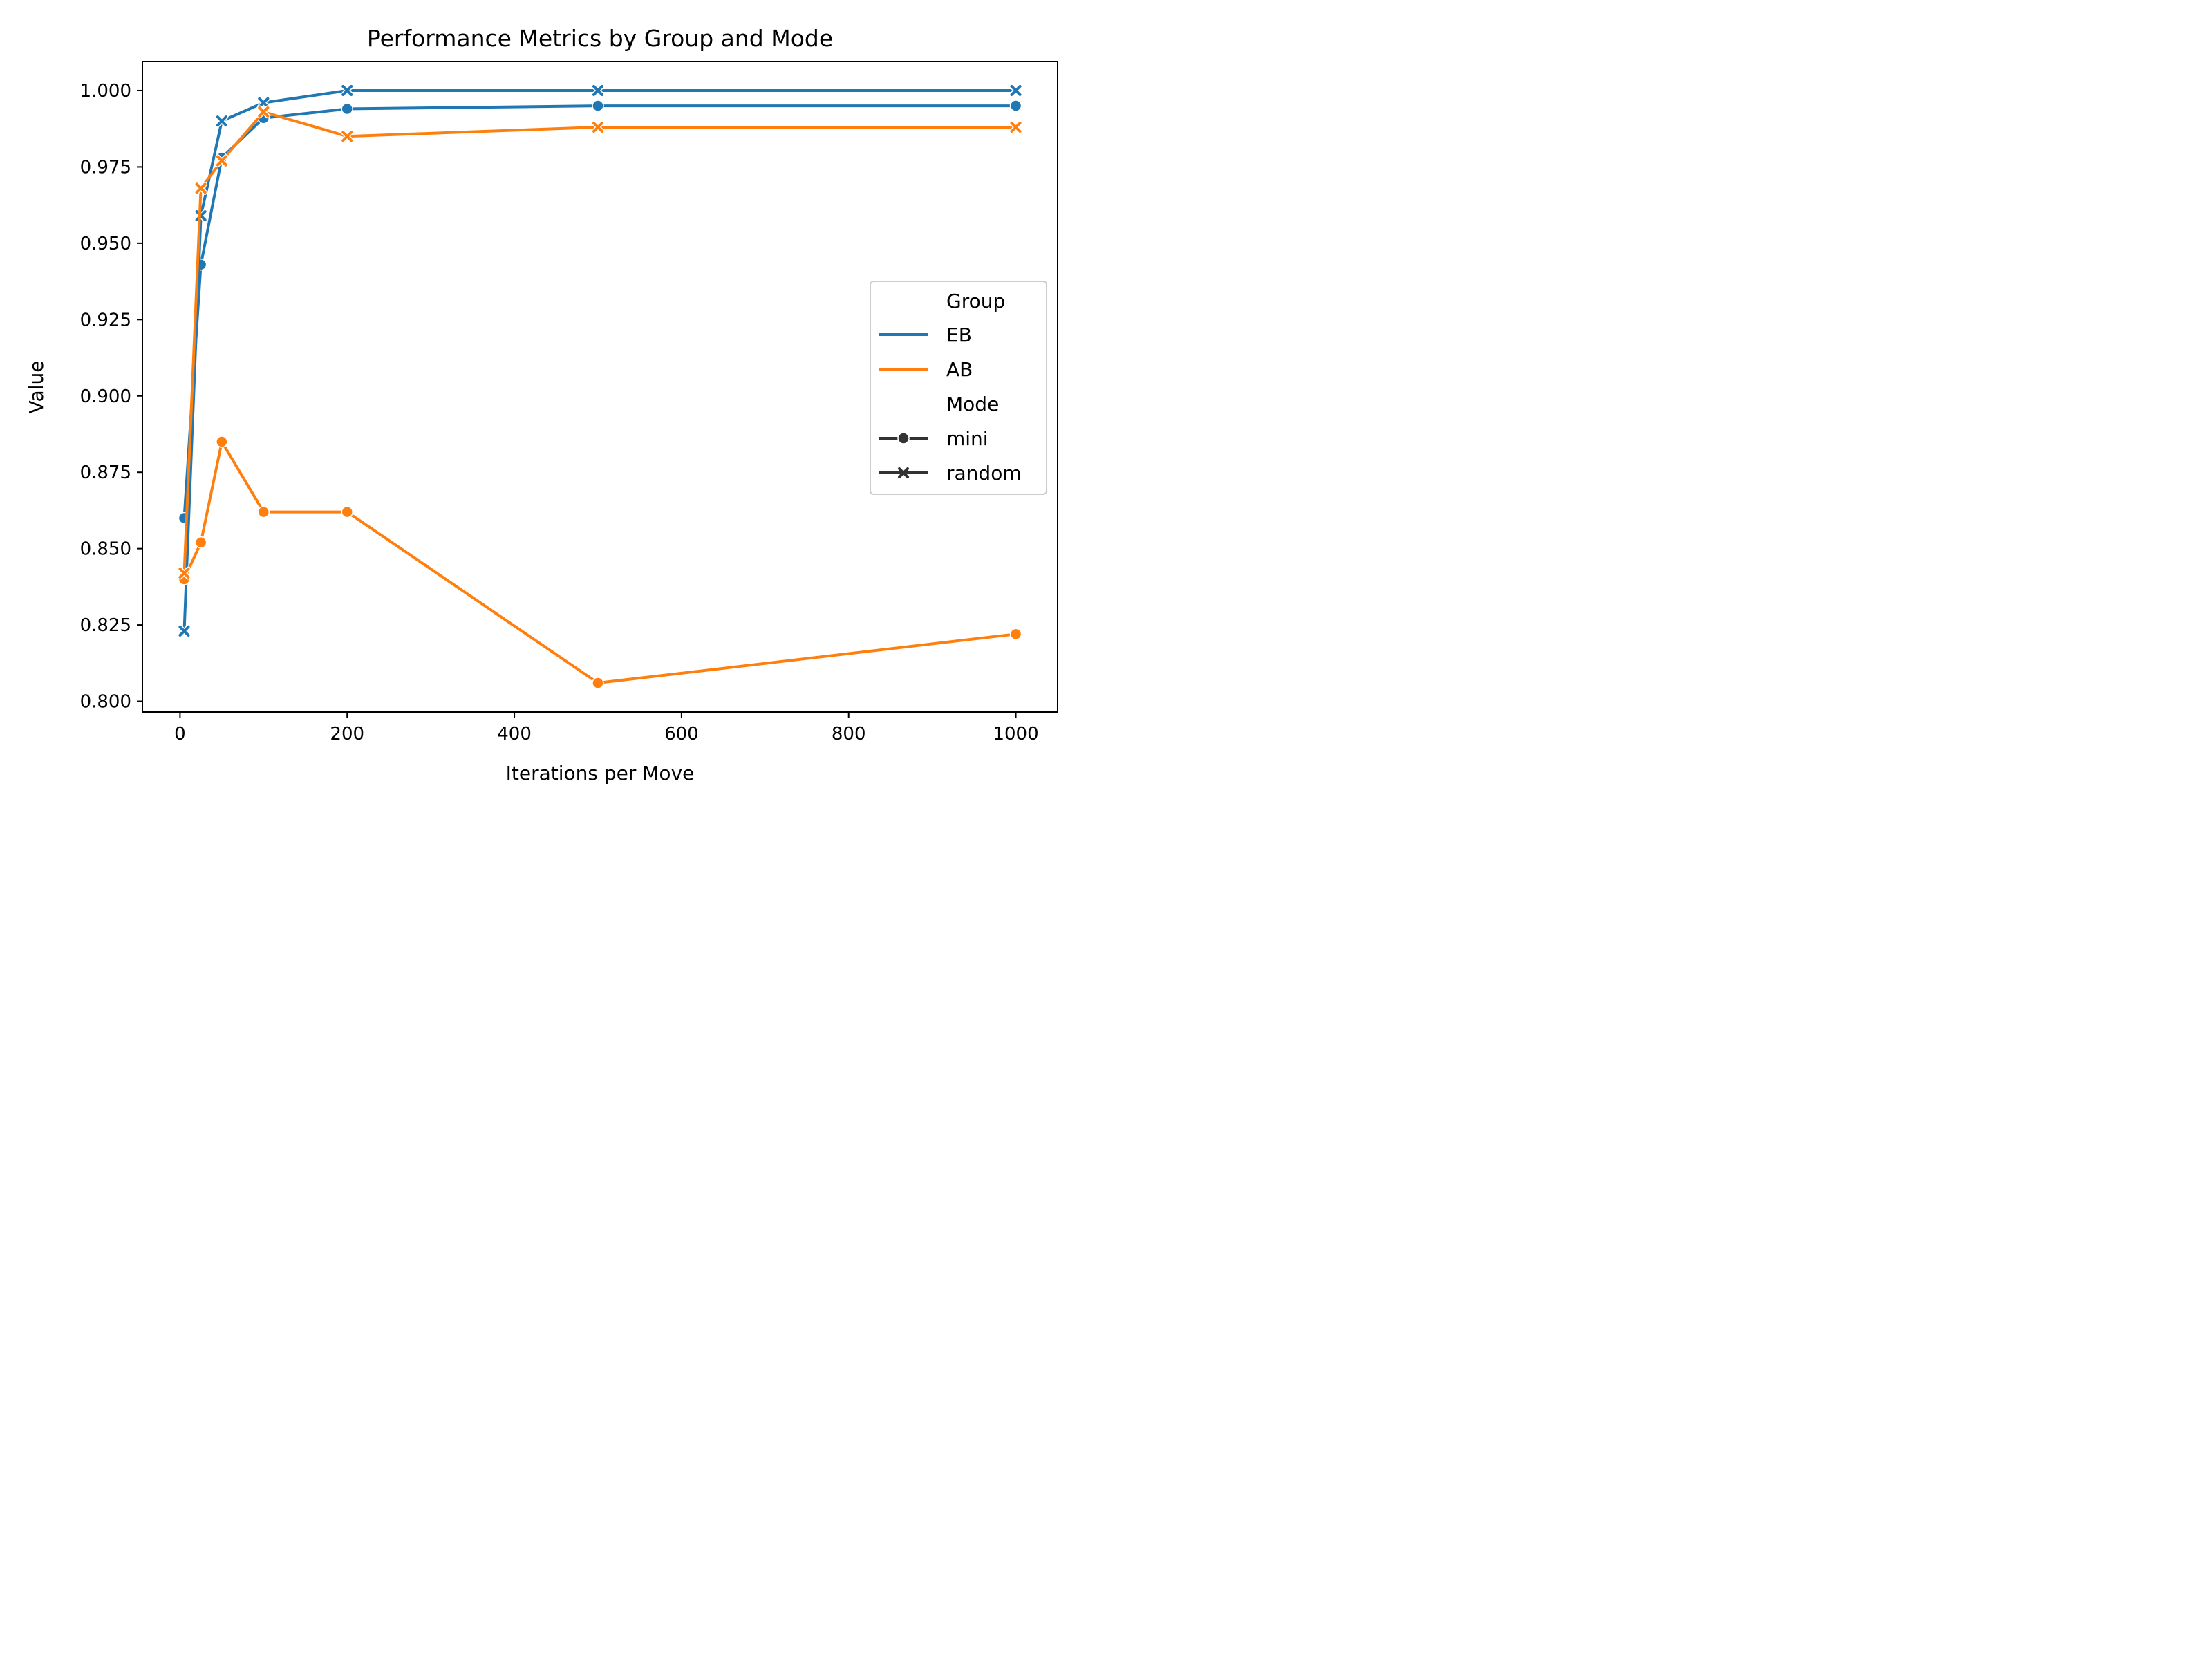 The width and height of the screenshot is (2212, 1659). Describe the element at coordinates (180, 734) in the screenshot. I see `x-tick-label: 0` at that location.